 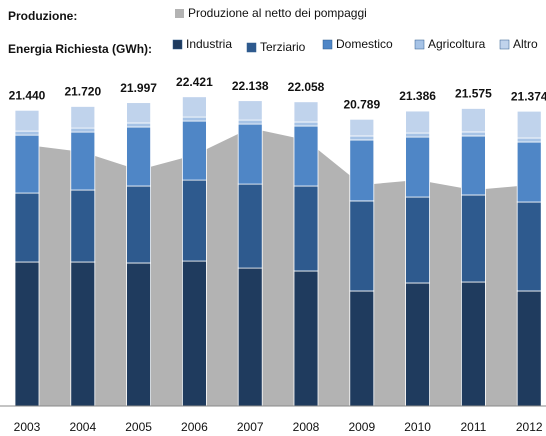 I want to click on x-tick-label: 2008, so click(x=306, y=427).